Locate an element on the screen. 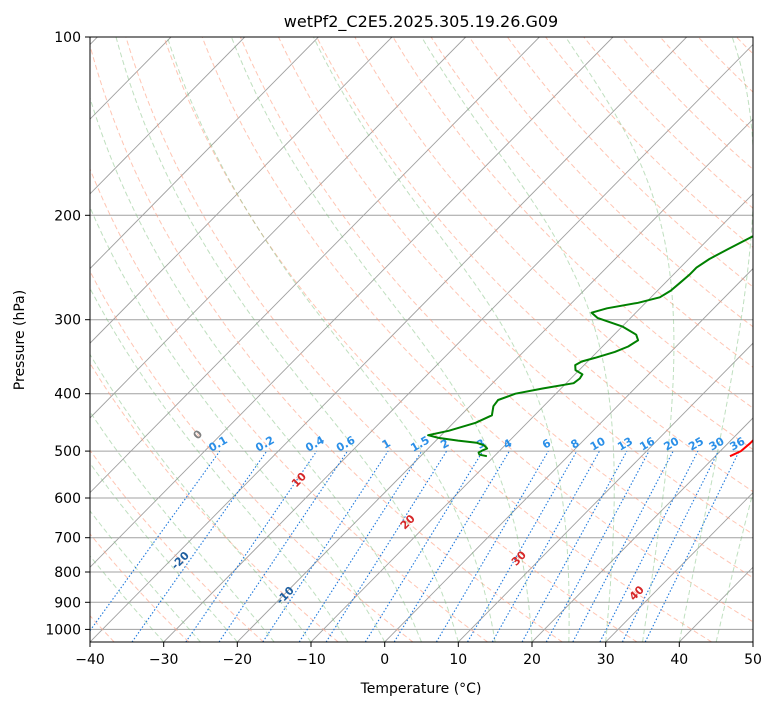 The image size is (775, 708). y-tick-label: 600 is located at coordinates (67, 499).